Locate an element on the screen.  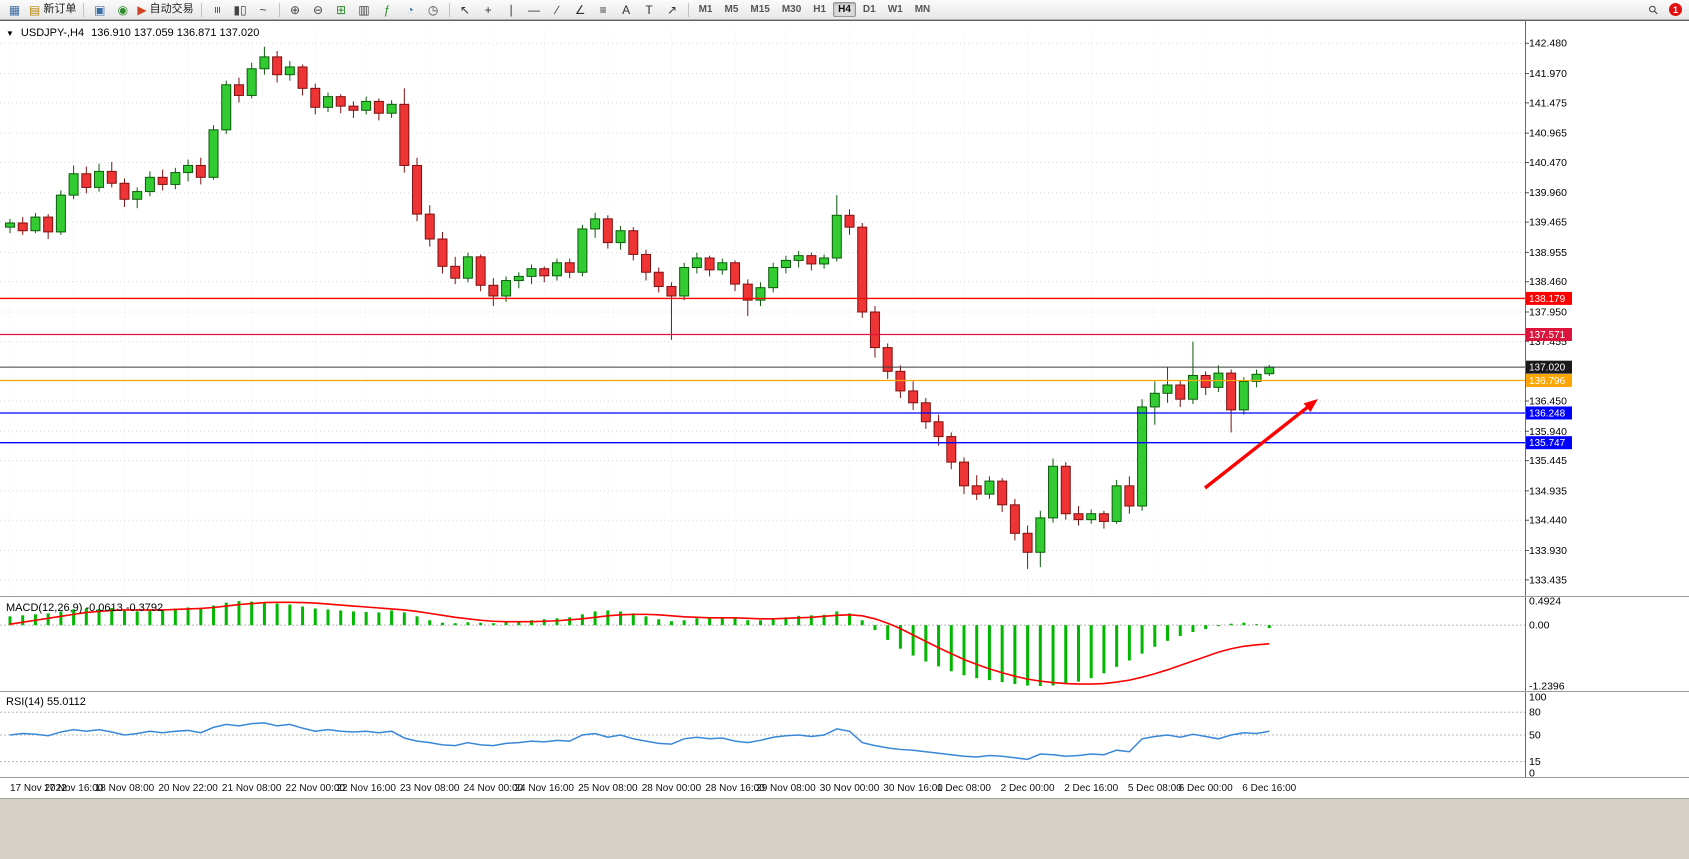
cycles-icon: ◔ is located at coordinates (410, 9).